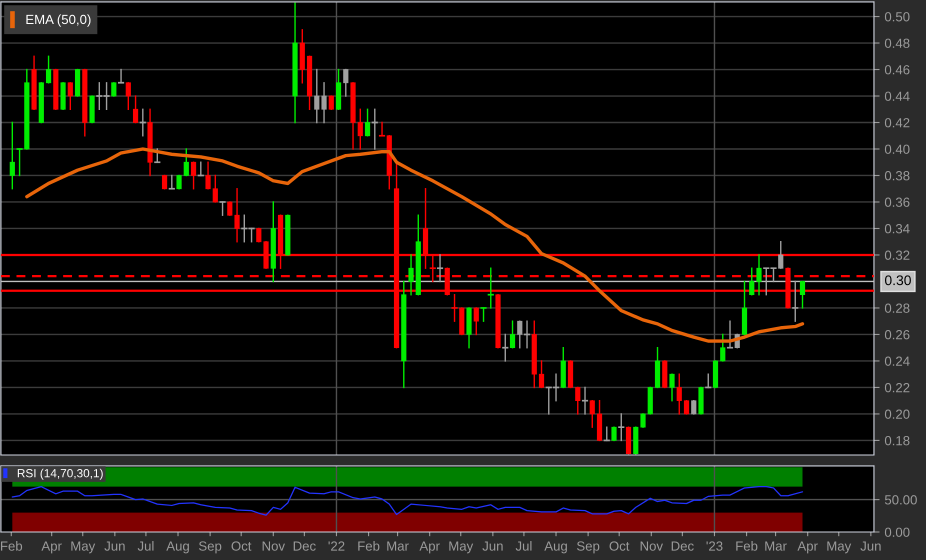 Image resolution: width=926 pixels, height=560 pixels. Describe the element at coordinates (897, 414) in the screenshot. I see `y-tick-label: 0.20` at that location.